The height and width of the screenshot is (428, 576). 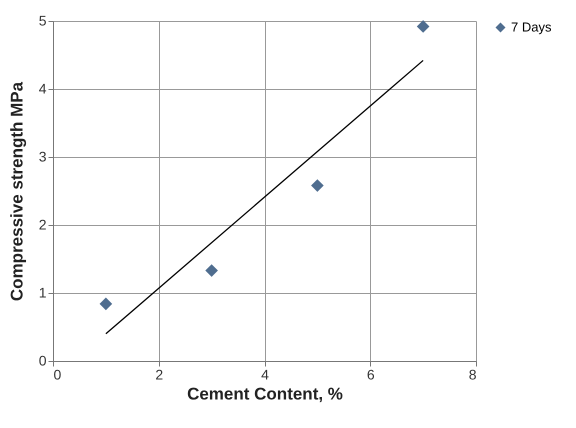 What do you see at coordinates (159, 374) in the screenshot?
I see `x-tick-label: 2` at bounding box center [159, 374].